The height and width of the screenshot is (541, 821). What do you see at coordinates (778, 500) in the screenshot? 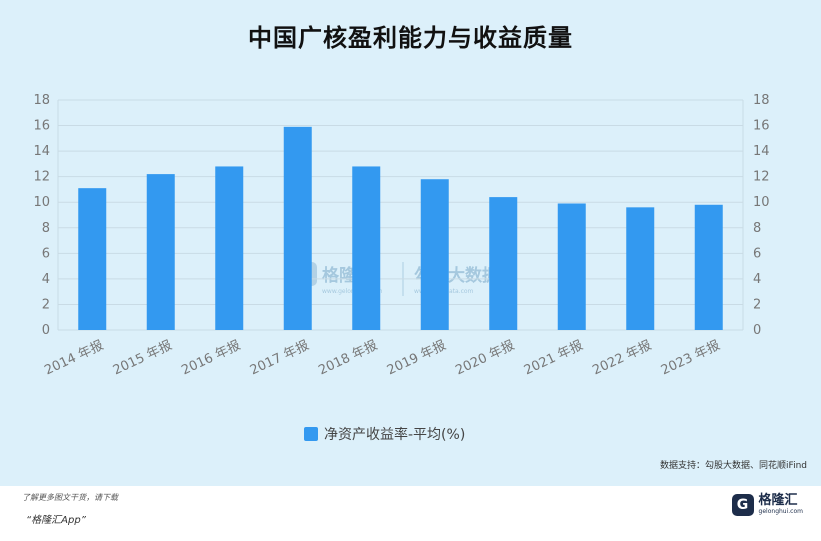
I see `brand-name: 格隆汇` at bounding box center [778, 500].